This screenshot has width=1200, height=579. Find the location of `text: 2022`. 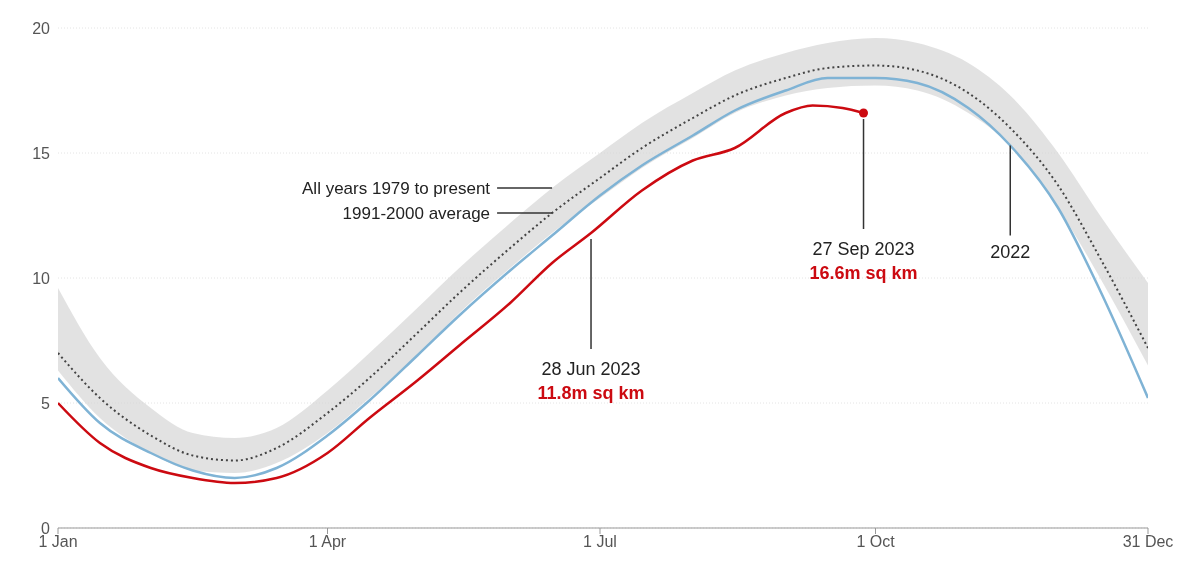

text: 2022 is located at coordinates (1010, 251).